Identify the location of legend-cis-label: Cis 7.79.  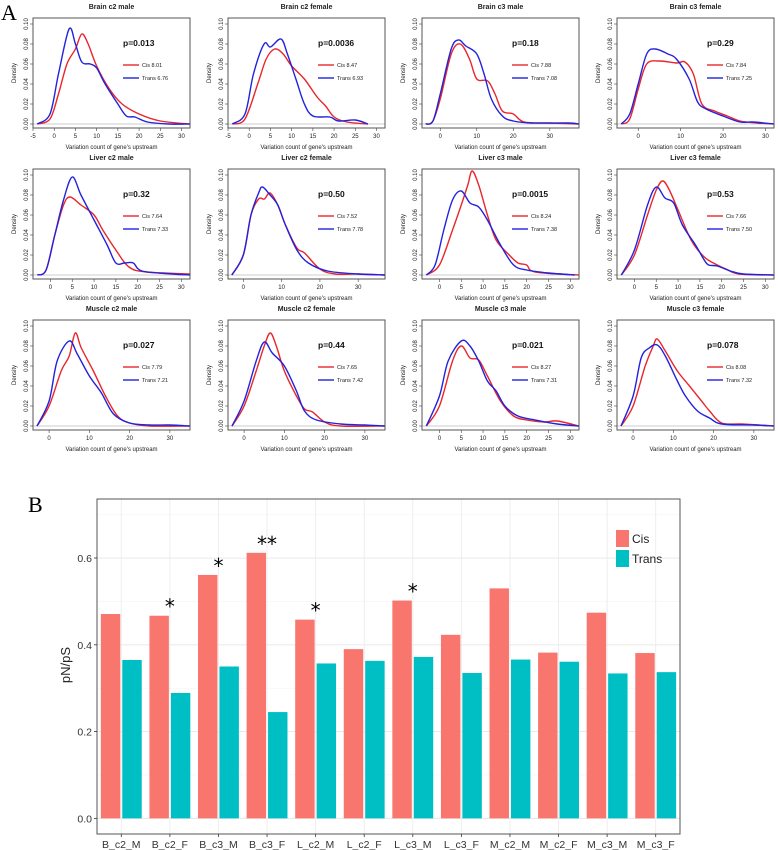
(152, 368).